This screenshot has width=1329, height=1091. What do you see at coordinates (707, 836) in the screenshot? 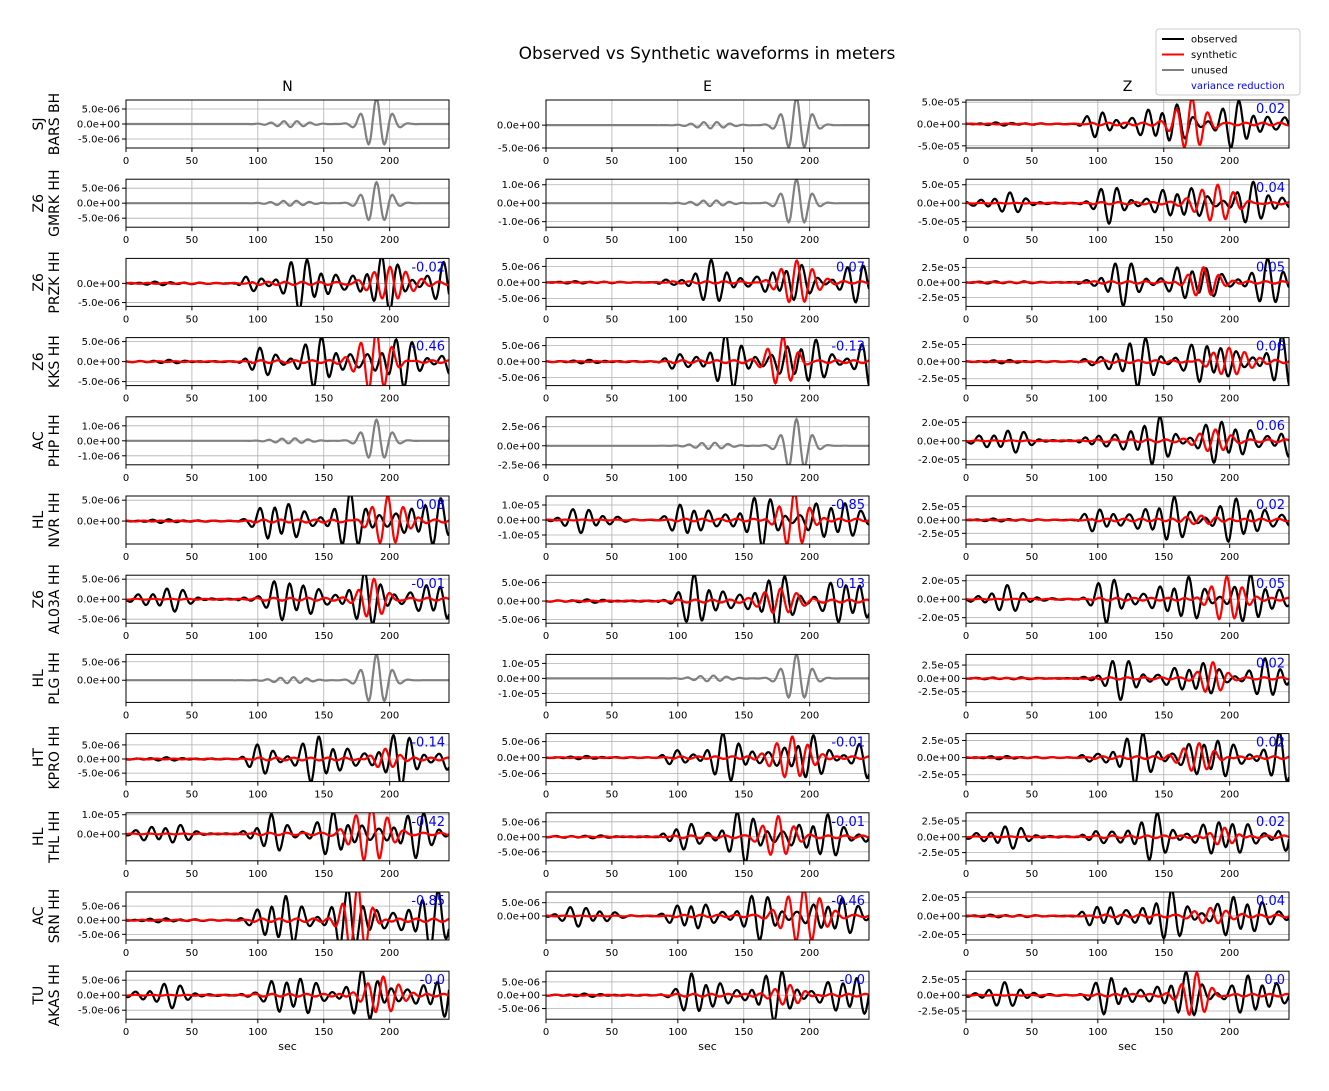
I see `observed-trace` at bounding box center [707, 836].